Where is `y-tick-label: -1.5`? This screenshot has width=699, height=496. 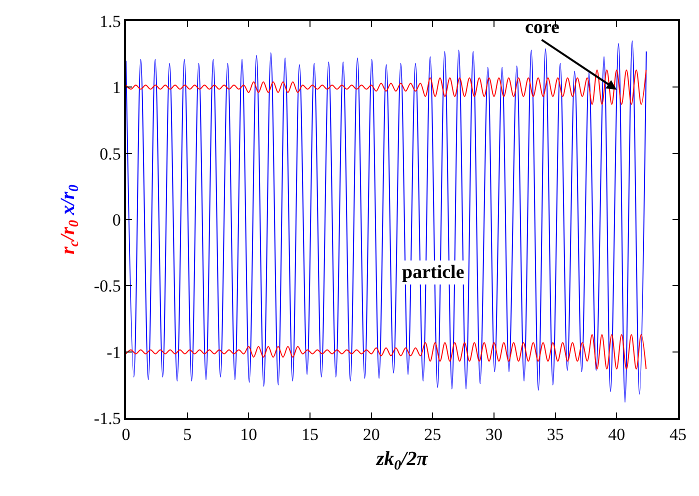
y-tick-label: -1.5 is located at coordinates (107, 418).